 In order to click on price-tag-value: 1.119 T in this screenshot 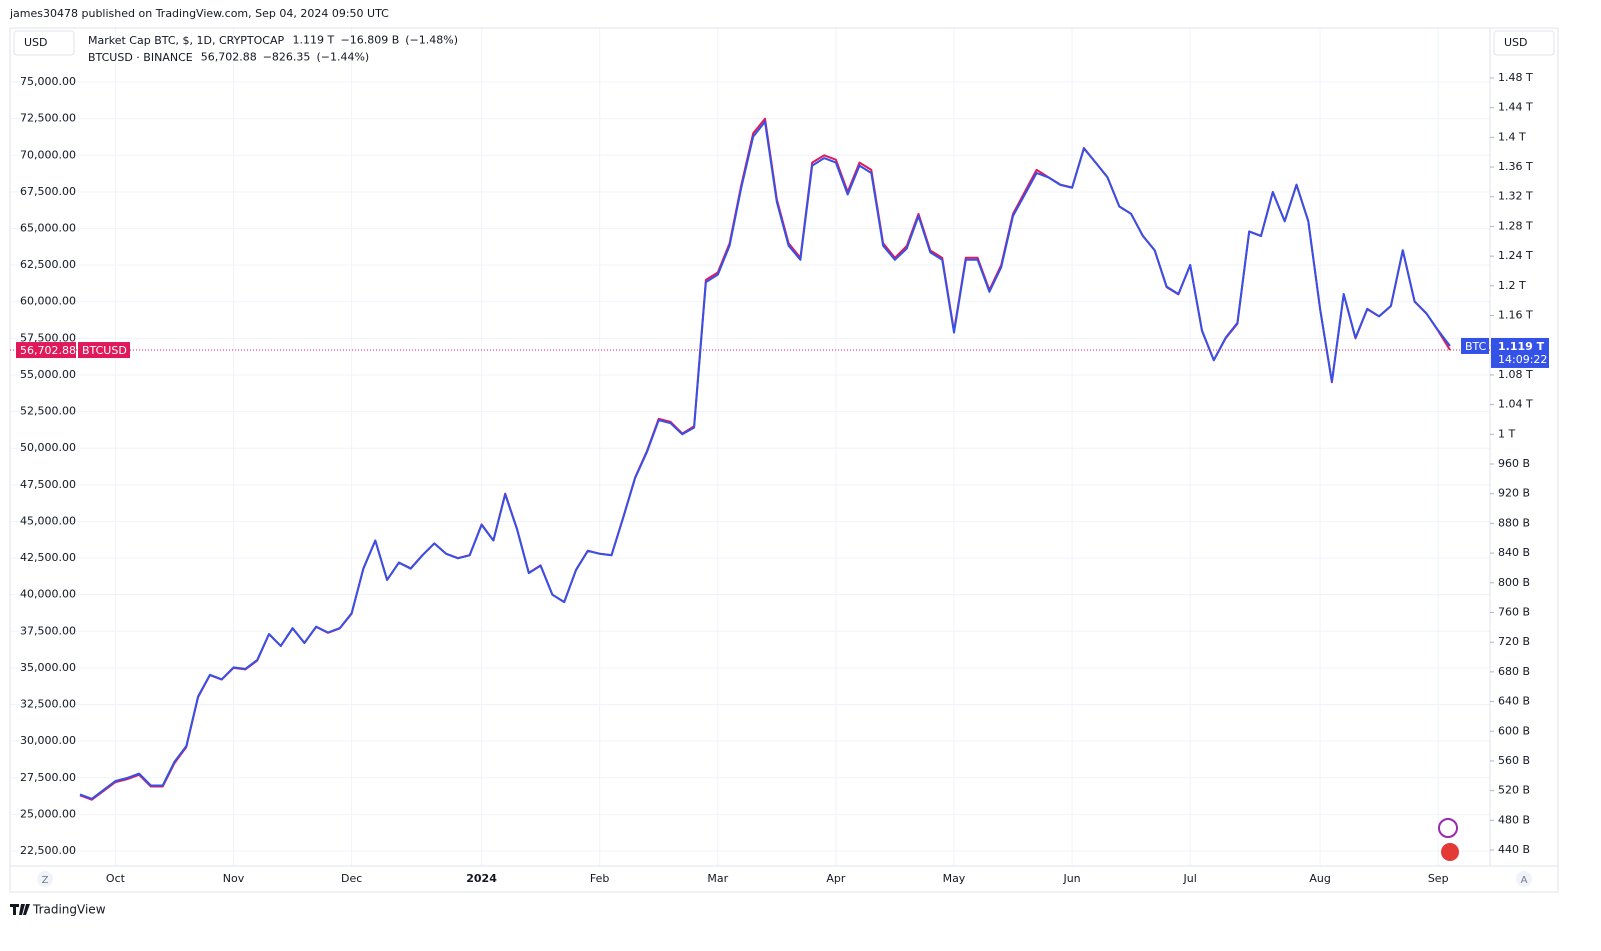, I will do `click(1521, 346)`.